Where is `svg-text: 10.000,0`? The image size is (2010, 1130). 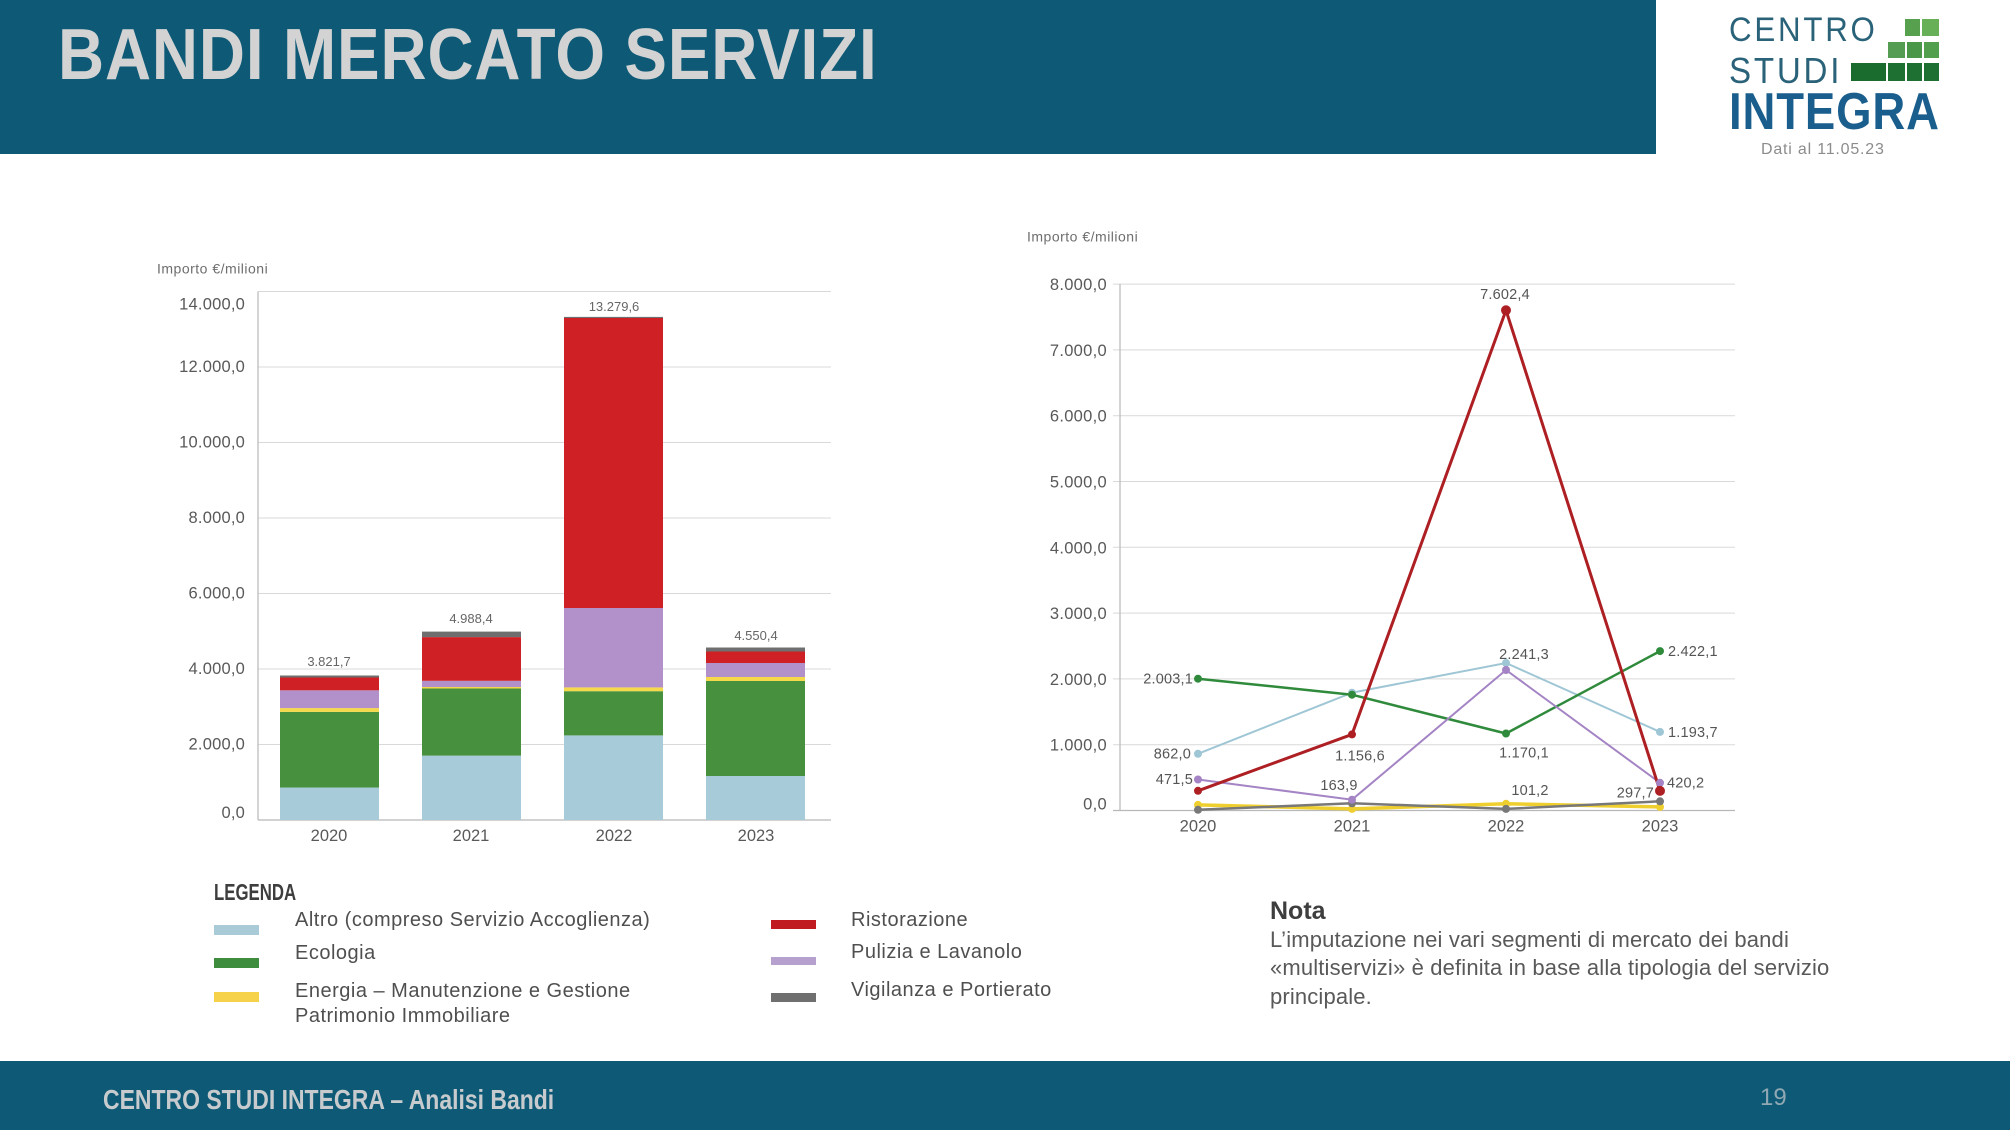 svg-text: 10.000,0 is located at coordinates (212, 443).